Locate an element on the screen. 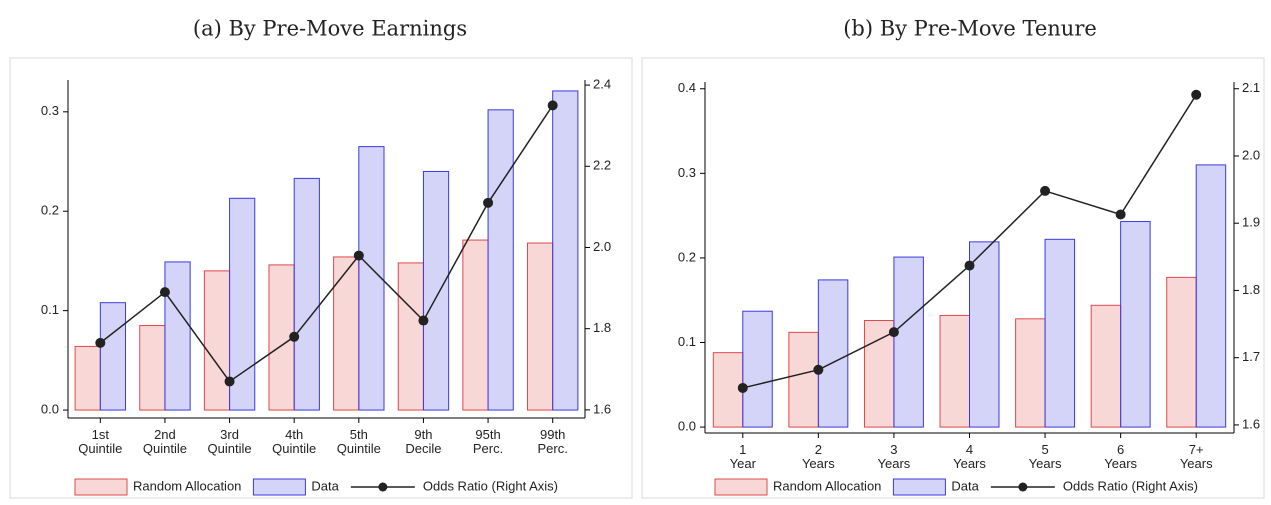 This screenshot has width=1271, height=505. x-tick-label: 1st Quintile is located at coordinates (100, 441).